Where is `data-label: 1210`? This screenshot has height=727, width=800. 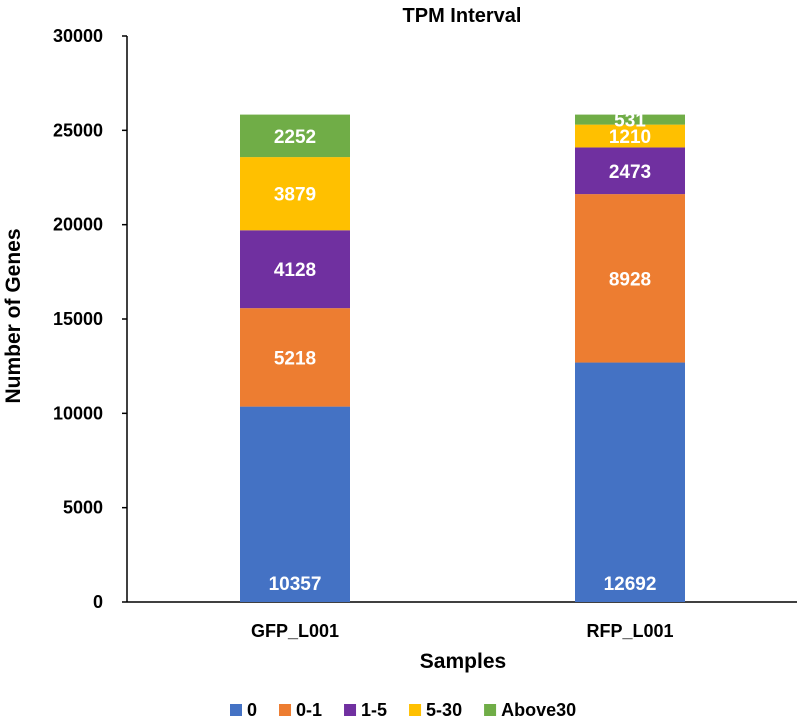
data-label: 1210 is located at coordinates (630, 137).